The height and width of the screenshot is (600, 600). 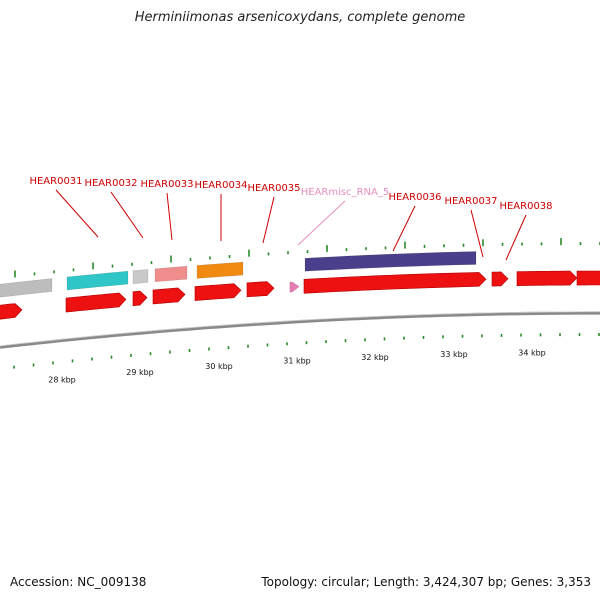 I want to click on genome-backbone-highlight, so click(x=300, y=329).